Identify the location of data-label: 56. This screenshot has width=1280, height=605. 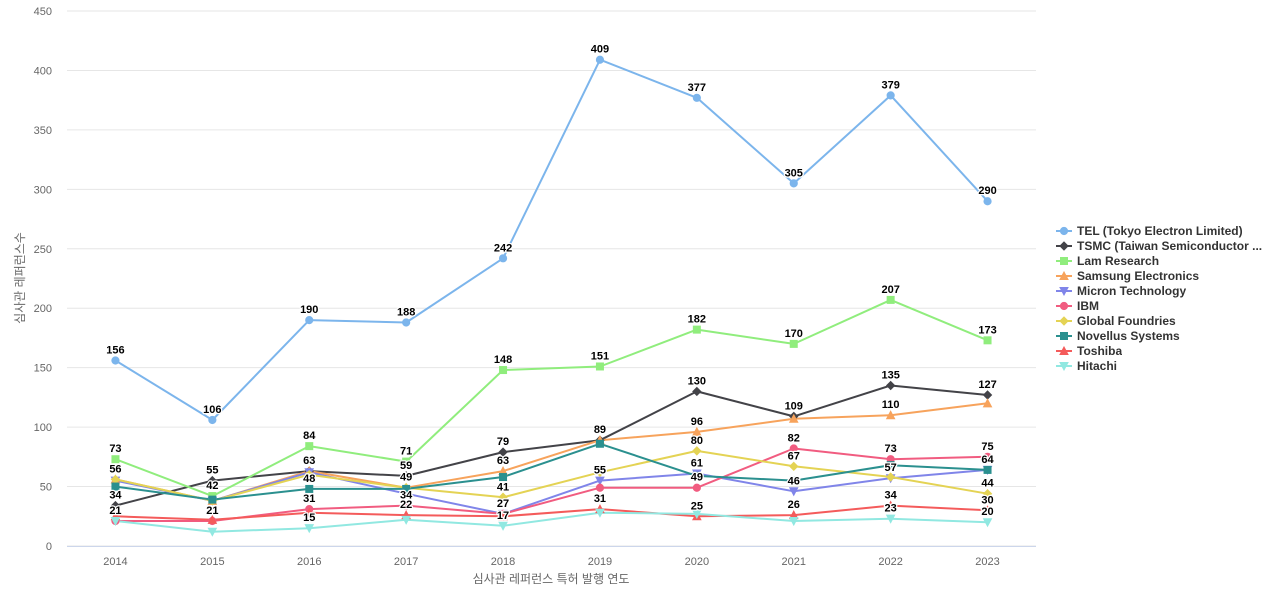
(115, 469).